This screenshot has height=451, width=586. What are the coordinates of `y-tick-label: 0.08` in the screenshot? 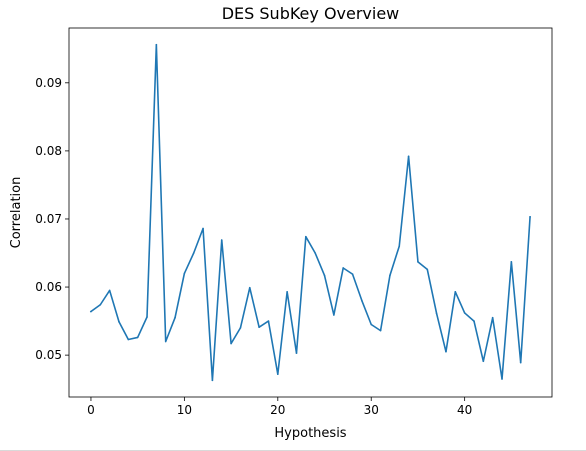 It's located at (48, 151).